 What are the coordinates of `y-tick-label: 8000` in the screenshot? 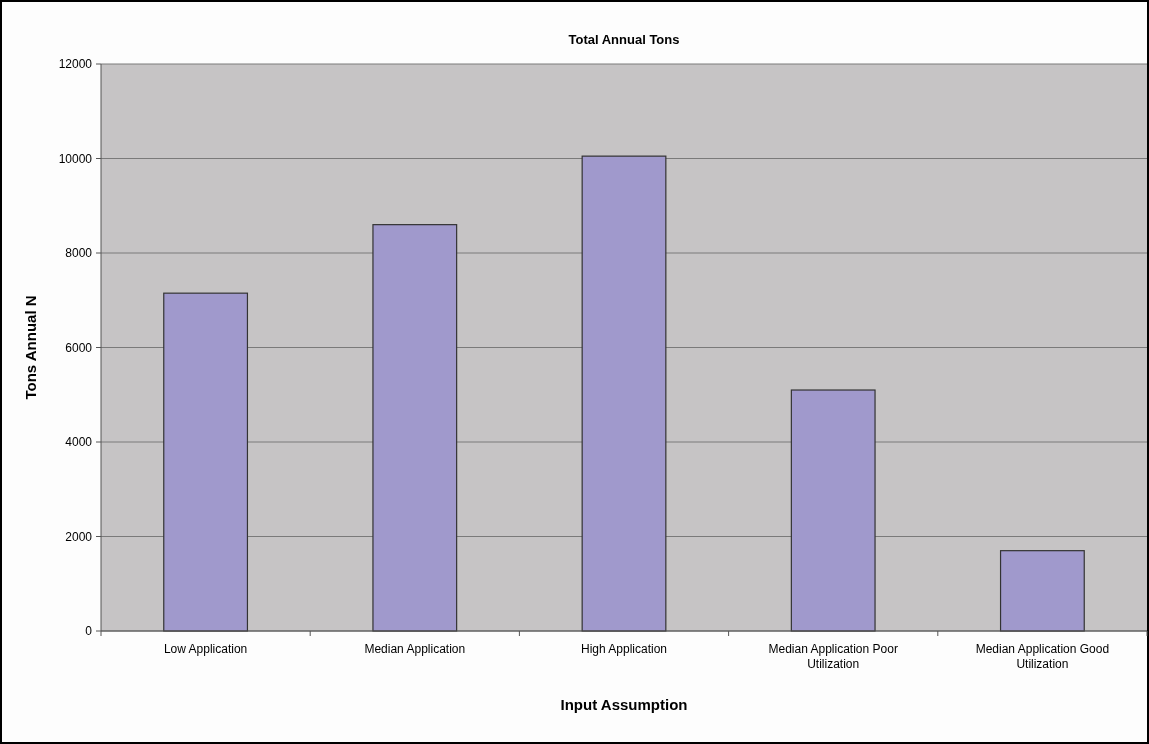 It's located at (79, 253).